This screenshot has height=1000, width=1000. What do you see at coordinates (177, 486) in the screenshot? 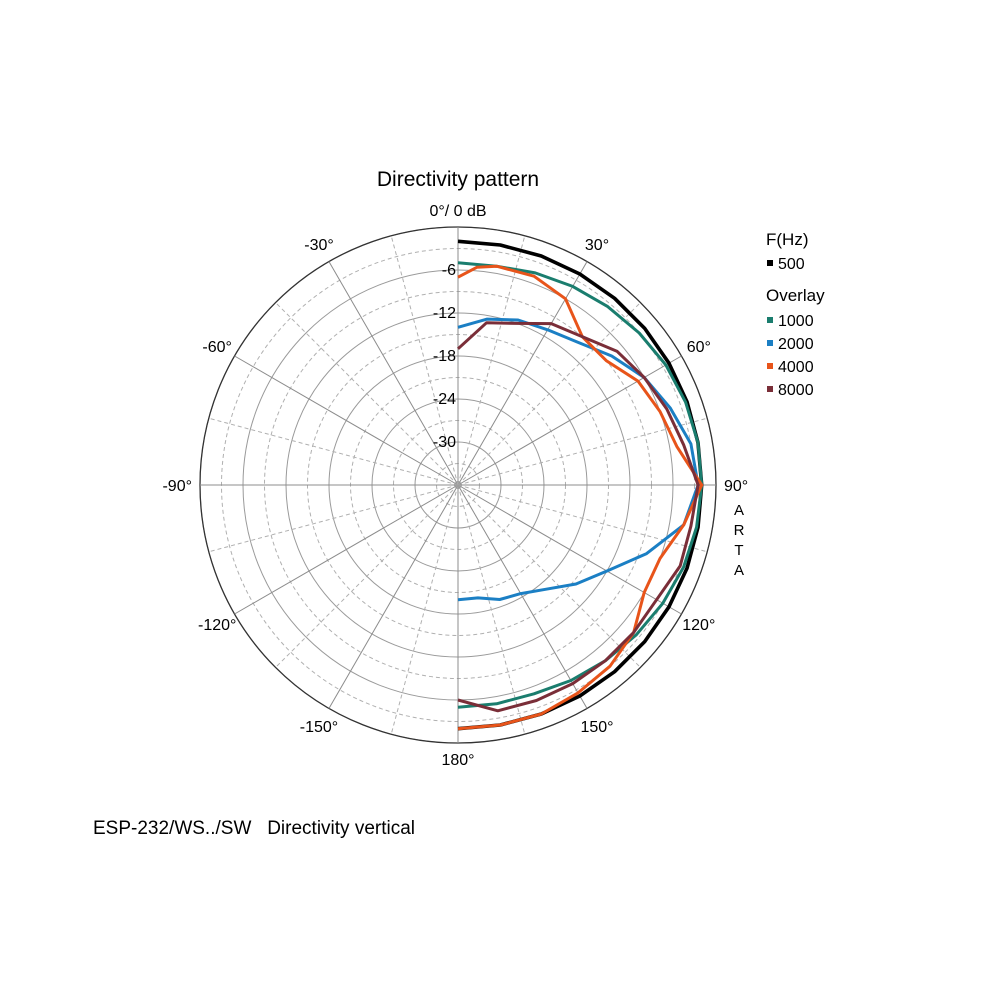
I see `angle-tick-label: -90°` at bounding box center [177, 486].